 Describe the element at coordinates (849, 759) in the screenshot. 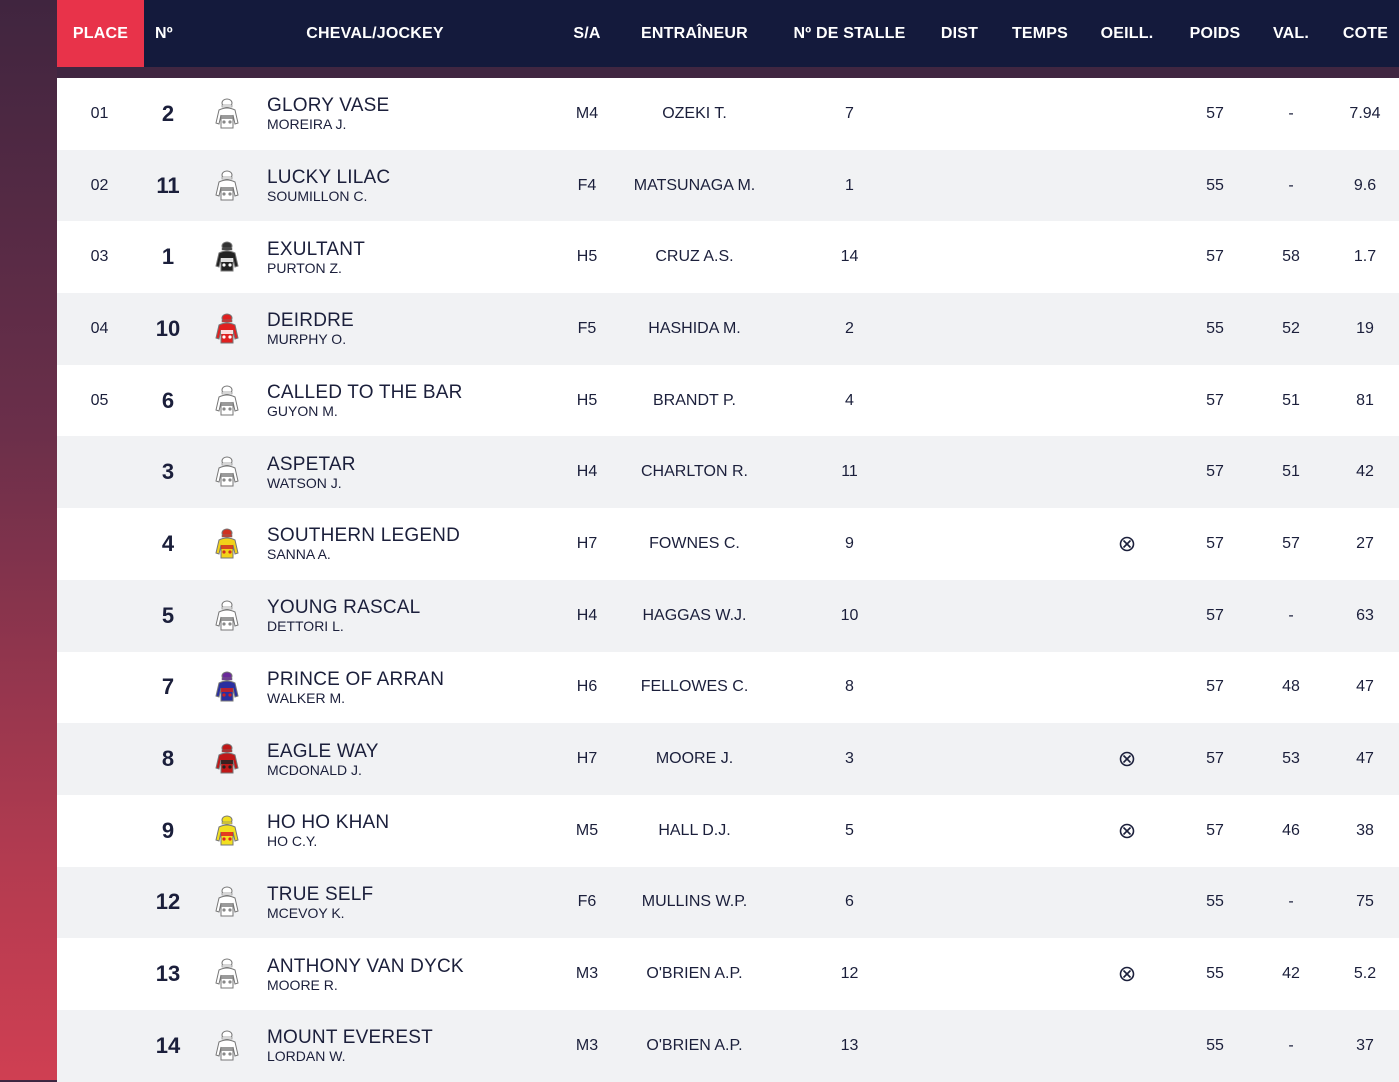

I see `stall-cell: 3` at that location.